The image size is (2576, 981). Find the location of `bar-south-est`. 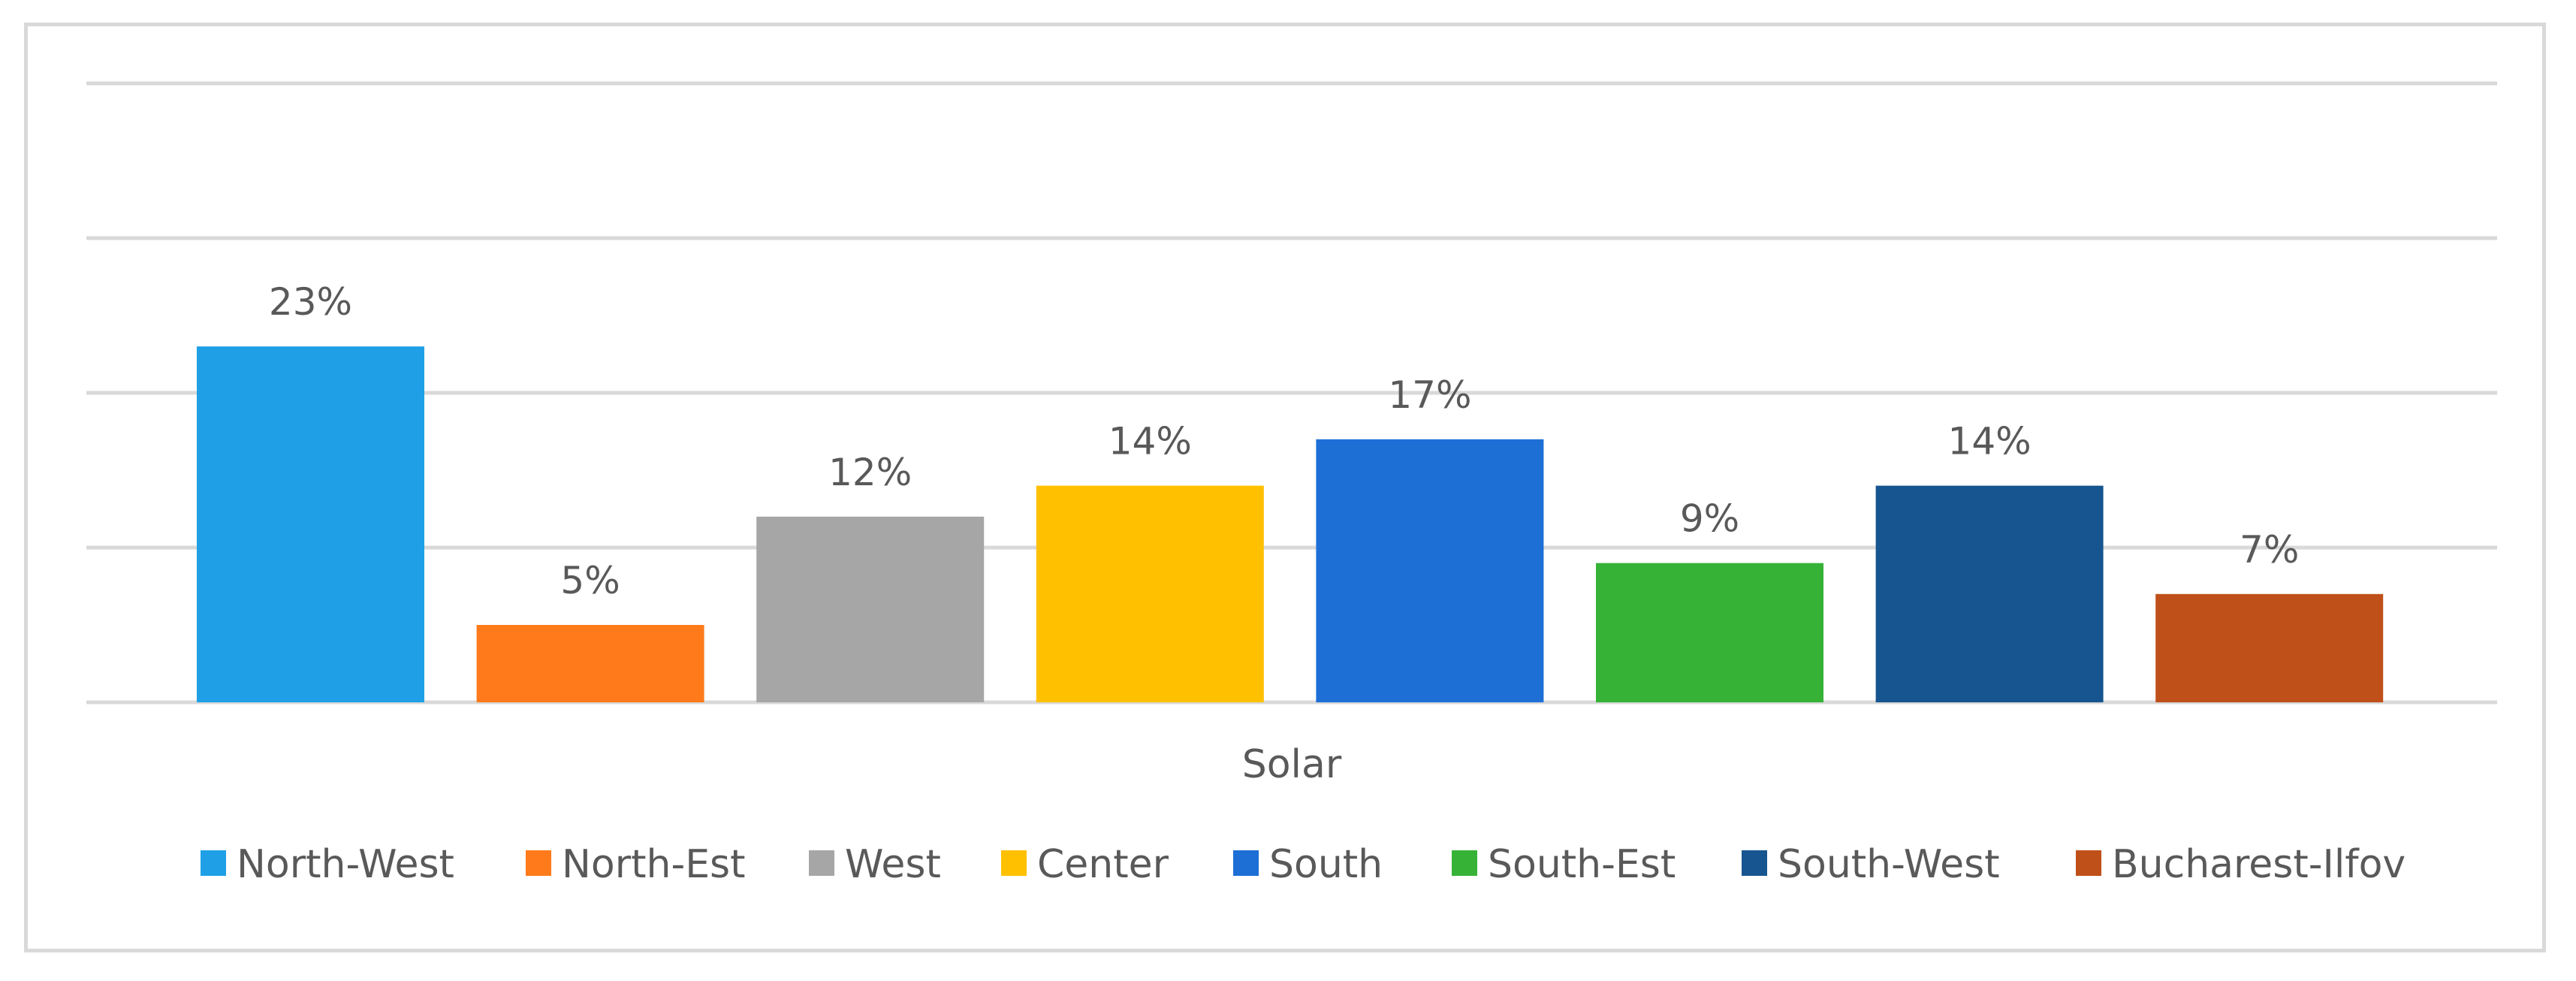

bar-south-est is located at coordinates (1710, 633).